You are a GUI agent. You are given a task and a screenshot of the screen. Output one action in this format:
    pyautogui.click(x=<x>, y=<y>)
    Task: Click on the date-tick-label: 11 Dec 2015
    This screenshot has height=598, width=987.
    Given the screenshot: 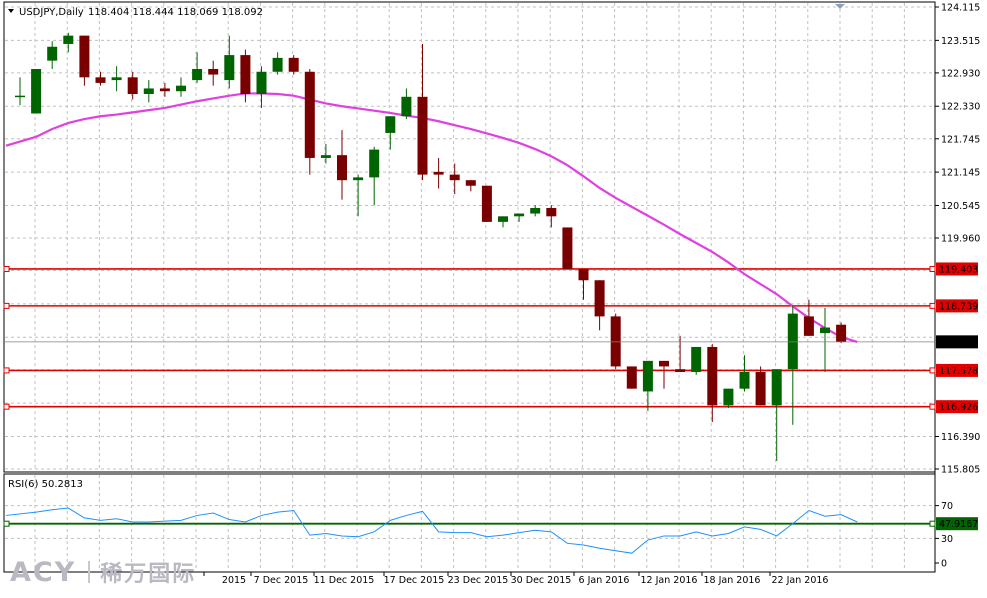 What is the action you would take?
    pyautogui.click(x=344, y=580)
    